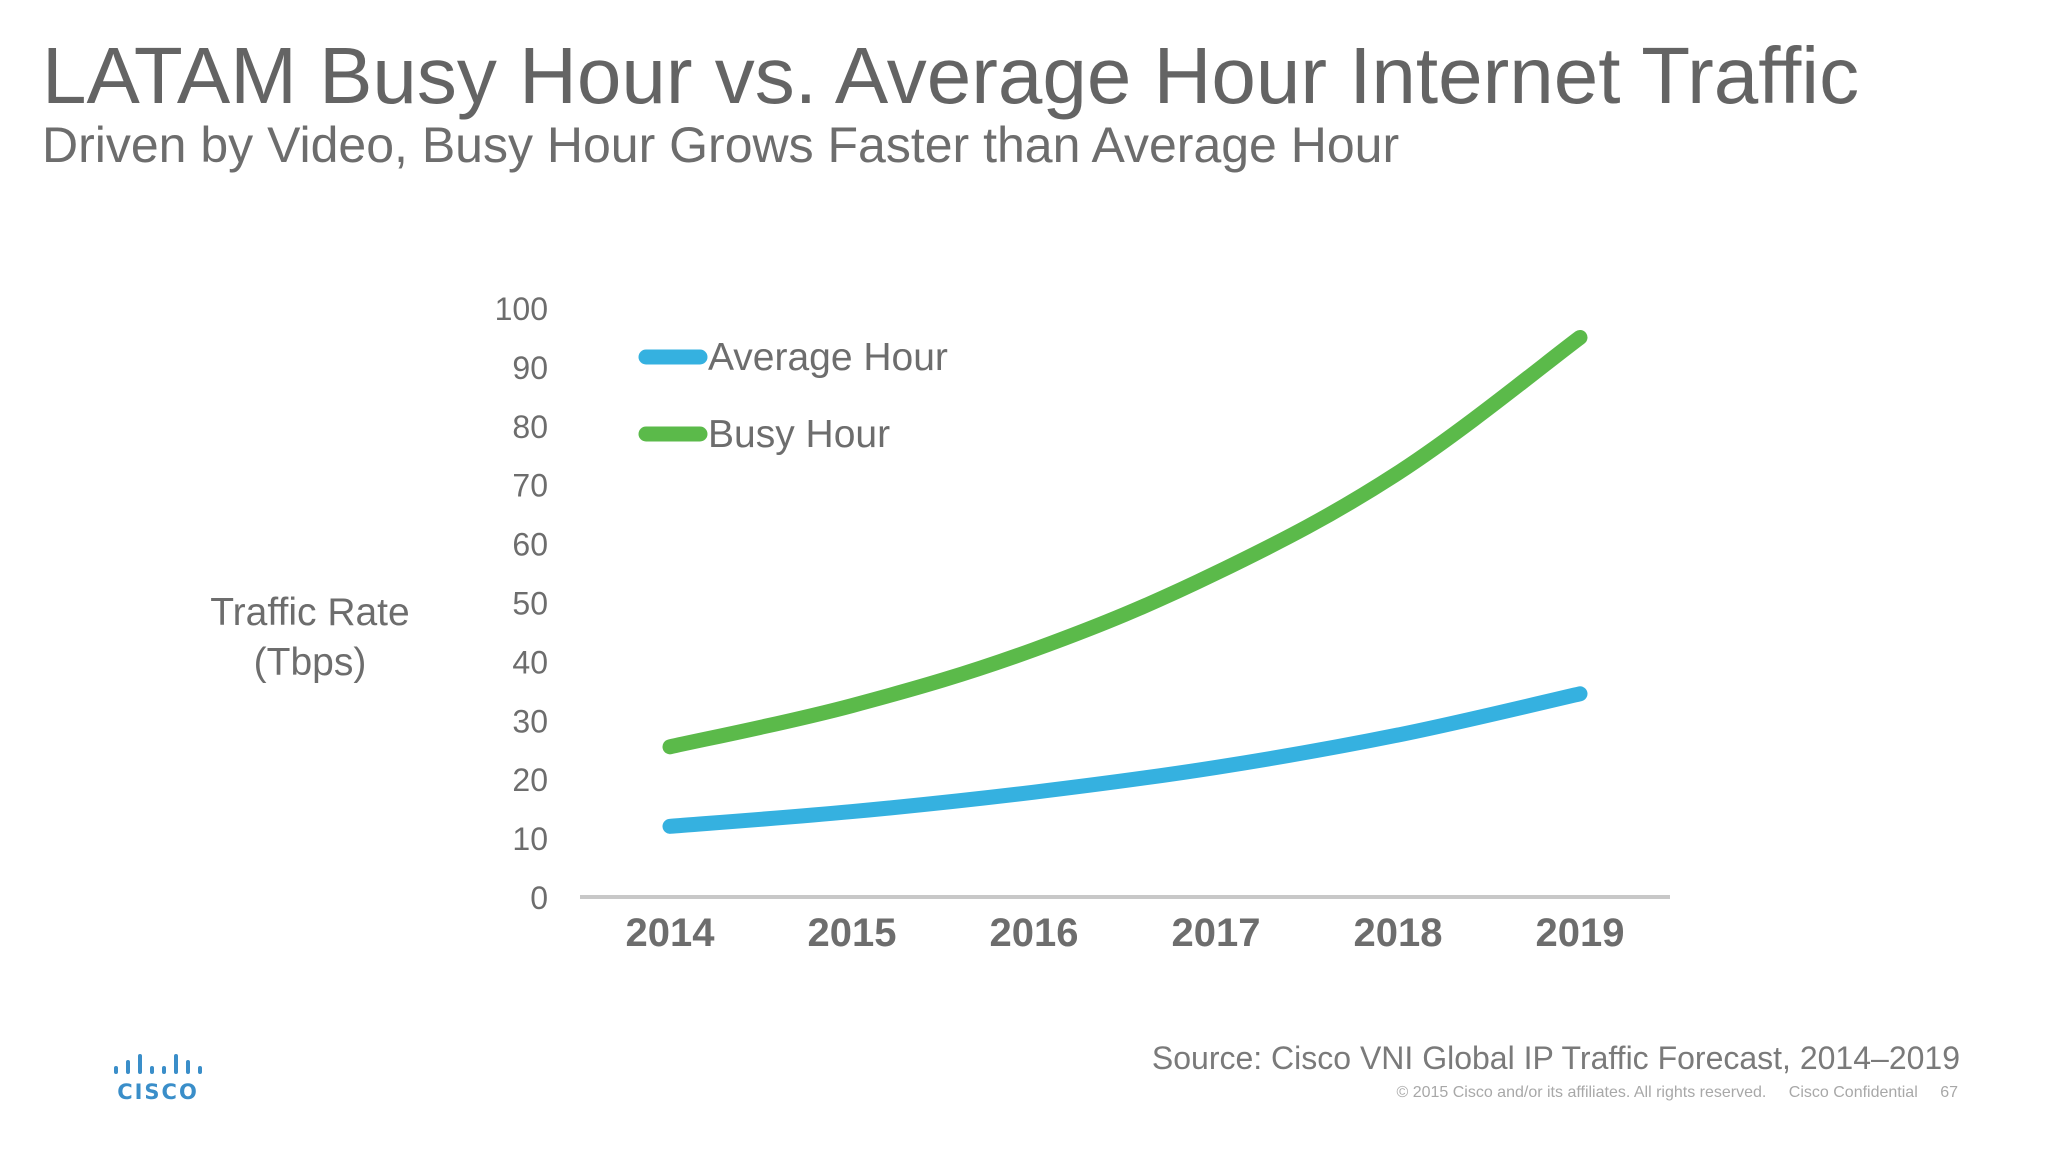  Describe the element at coordinates (1398, 933) in the screenshot. I see `x-tick-label: 2018` at that location.